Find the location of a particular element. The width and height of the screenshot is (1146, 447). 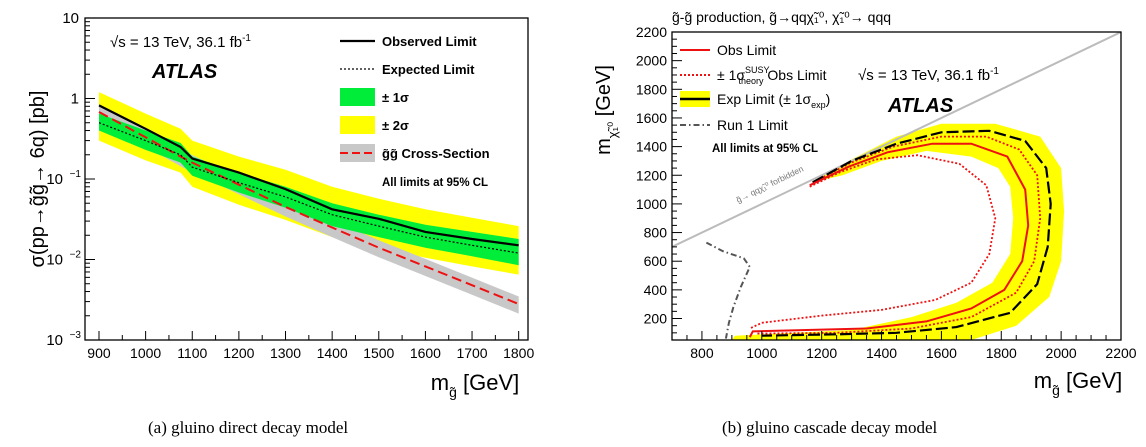

y-tick-label-b: 1400 is located at coordinates (651, 147).